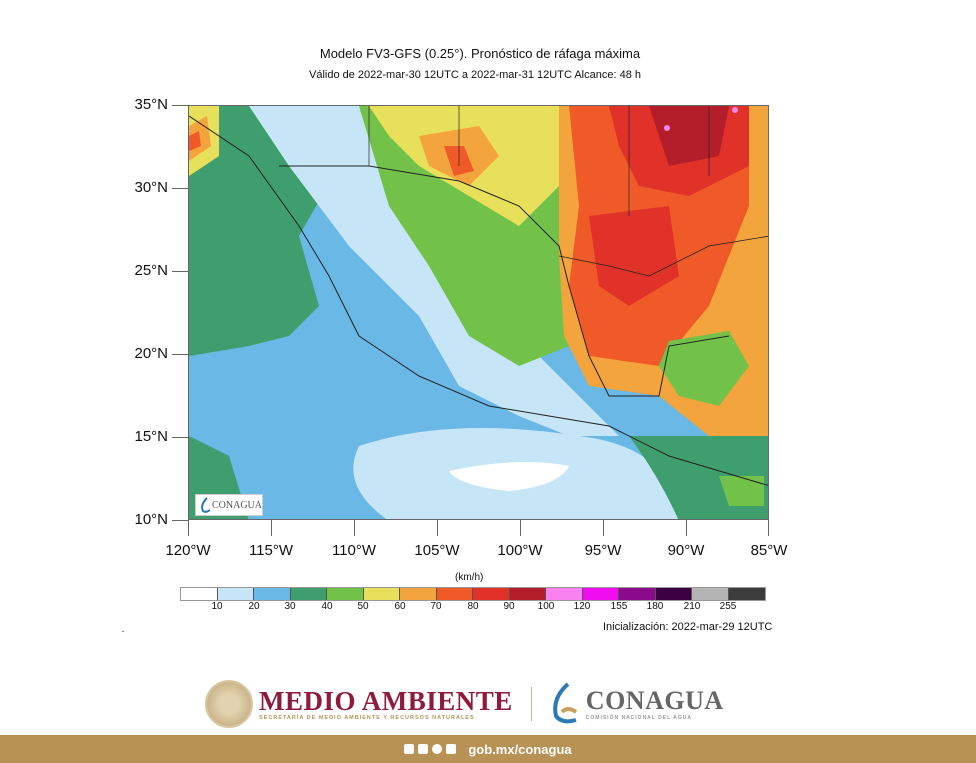 The height and width of the screenshot is (763, 976). What do you see at coordinates (546, 606) in the screenshot?
I see `colorbar-label: 100` at bounding box center [546, 606].